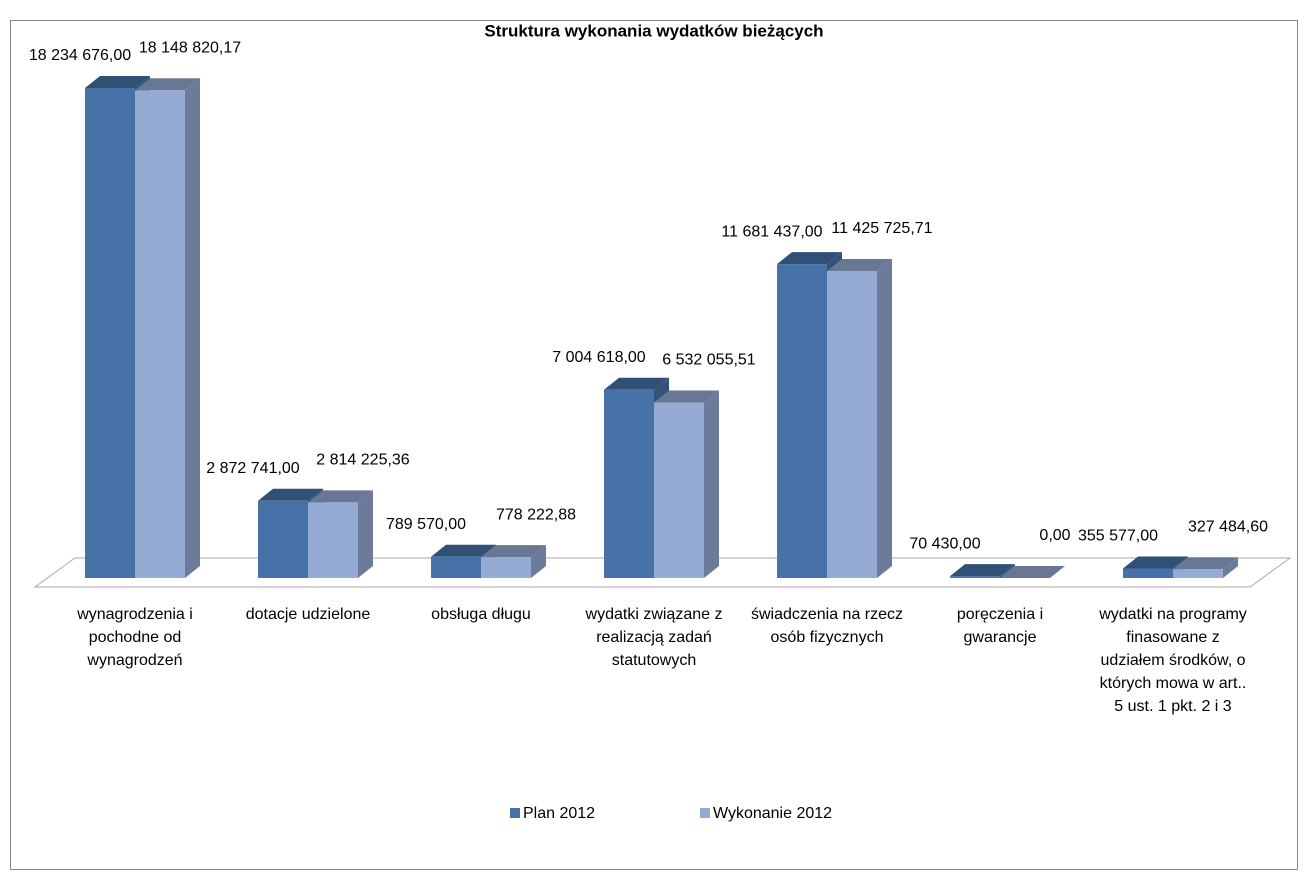 The image size is (1309, 885). What do you see at coordinates (363, 460) in the screenshot?
I see `data-label: 2 814 225,36` at bounding box center [363, 460].